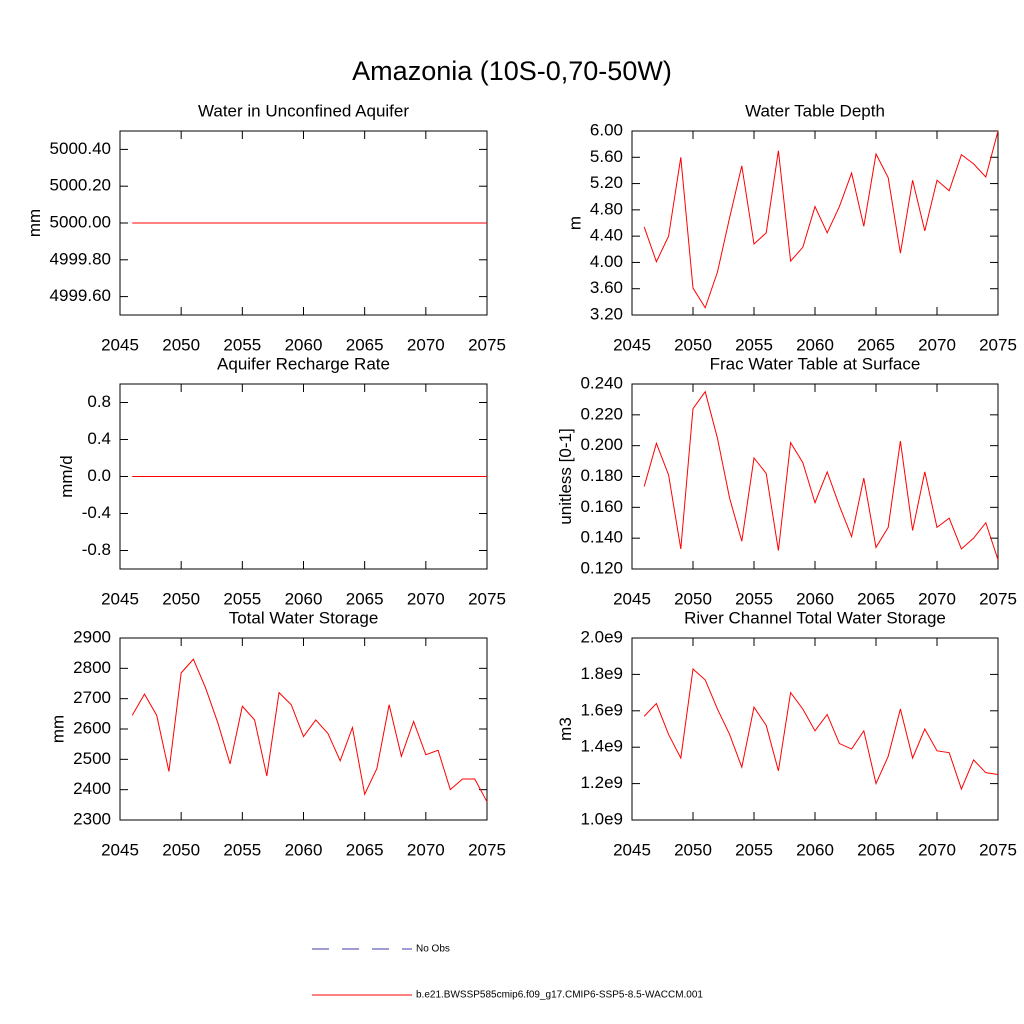 The width and height of the screenshot is (1024, 1024). What do you see at coordinates (606, 261) in the screenshot?
I see `y-tick-label: 4.00` at bounding box center [606, 261].